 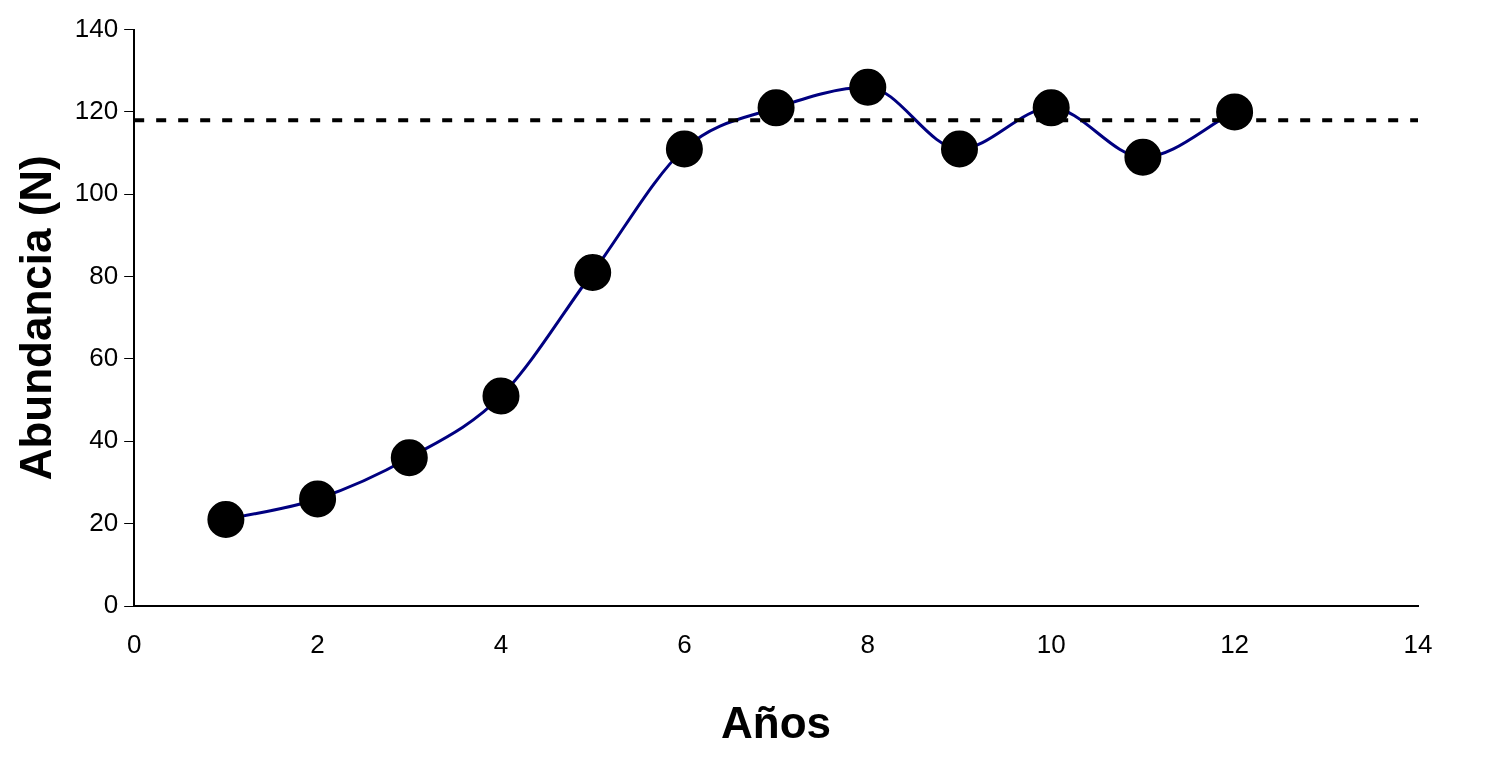 What do you see at coordinates (776, 722) in the screenshot?
I see `x-axis-title: Años` at bounding box center [776, 722].